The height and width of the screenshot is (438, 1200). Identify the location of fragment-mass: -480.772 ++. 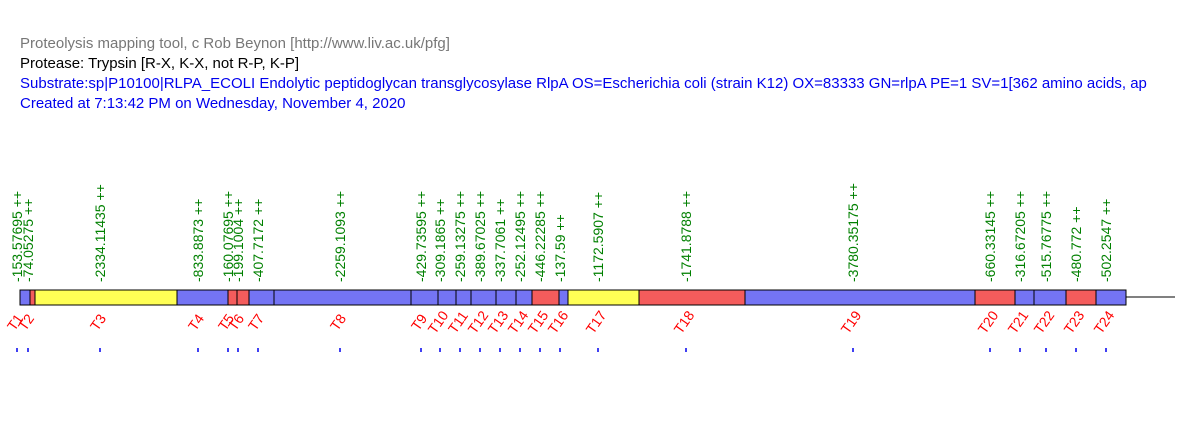
(1076, 244).